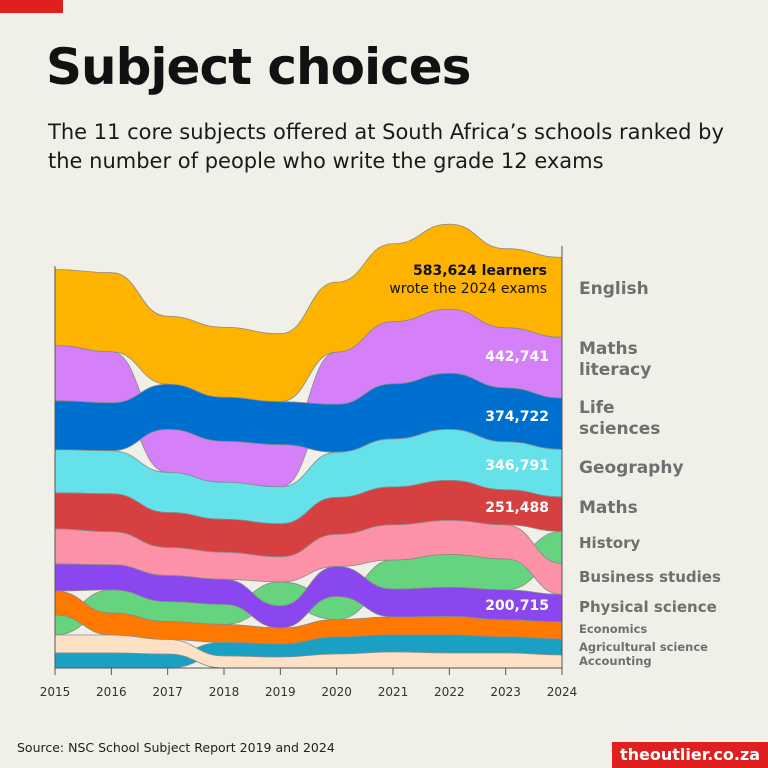 The image size is (768, 768). I want to click on series-label-physical-science: Physical science, so click(648, 607).